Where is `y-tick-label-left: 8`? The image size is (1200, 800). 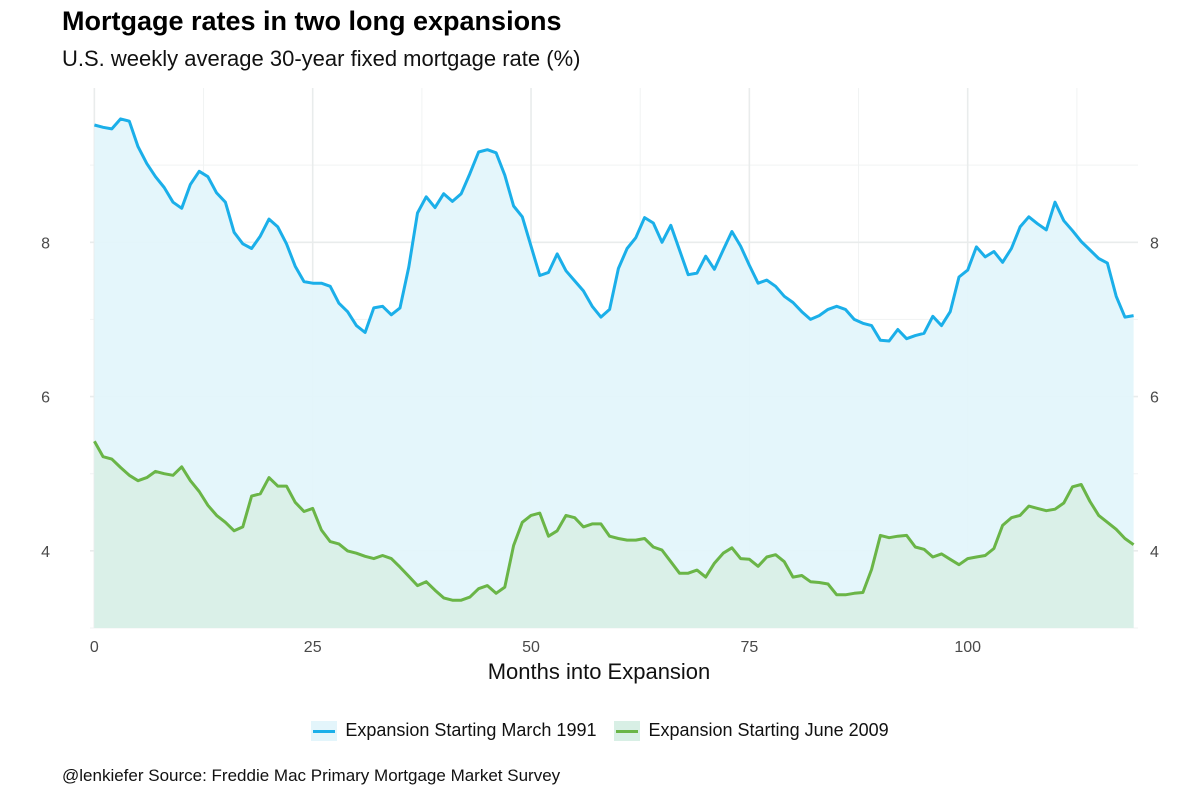
y-tick-label-left: 8 is located at coordinates (45, 243).